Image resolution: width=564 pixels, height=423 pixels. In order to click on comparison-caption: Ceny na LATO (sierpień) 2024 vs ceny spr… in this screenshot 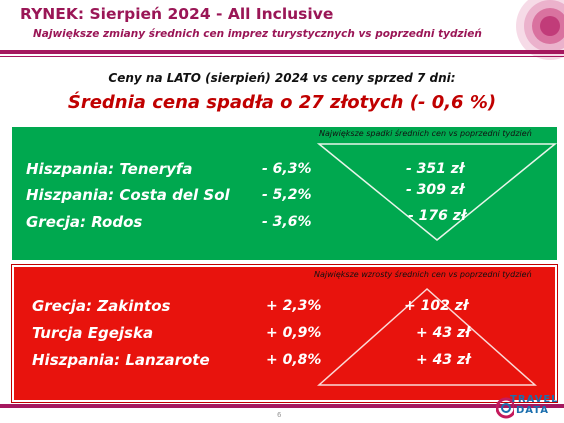, I will do `click(282, 78)`.